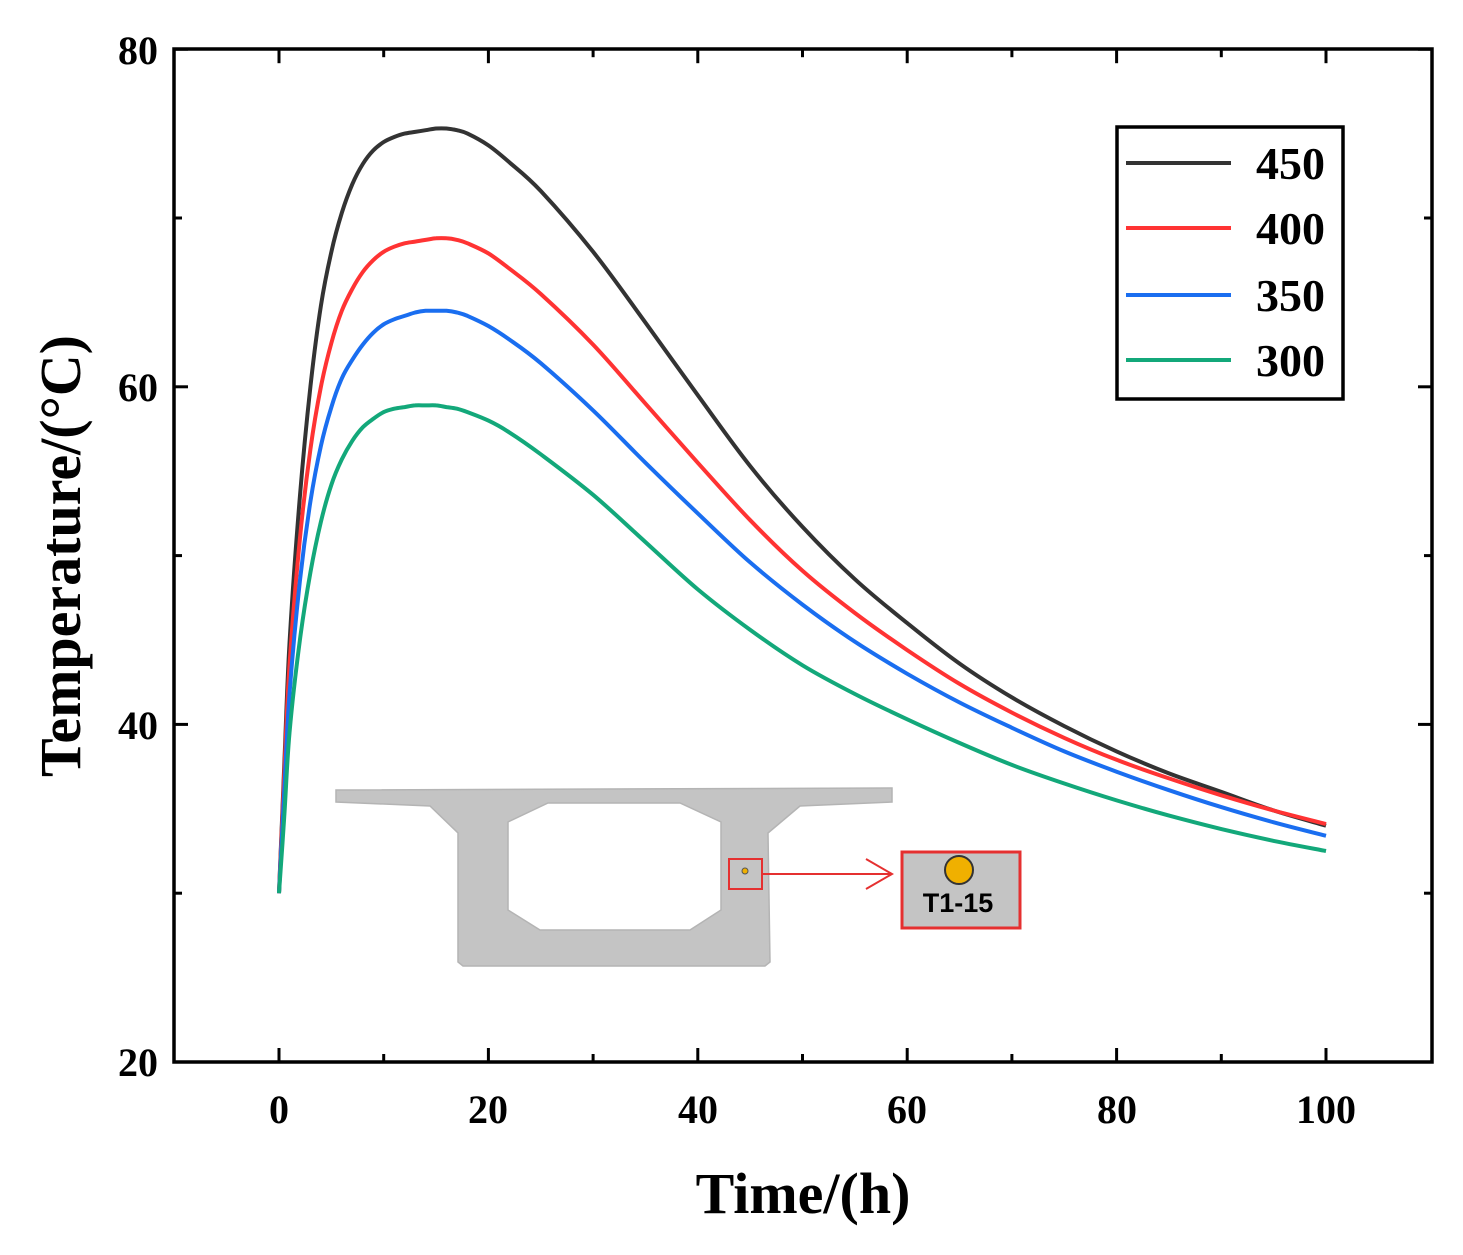  Describe the element at coordinates (812, 1109) in the screenshot. I see `x-tick-labels: 0 20 40 60 80 100` at that location.